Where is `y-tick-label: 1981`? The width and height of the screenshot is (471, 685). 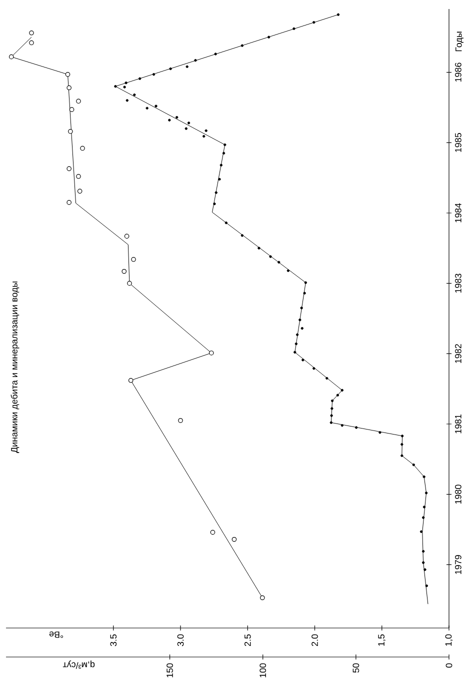
y-tick-label: 1981 is located at coordinates (458, 424).